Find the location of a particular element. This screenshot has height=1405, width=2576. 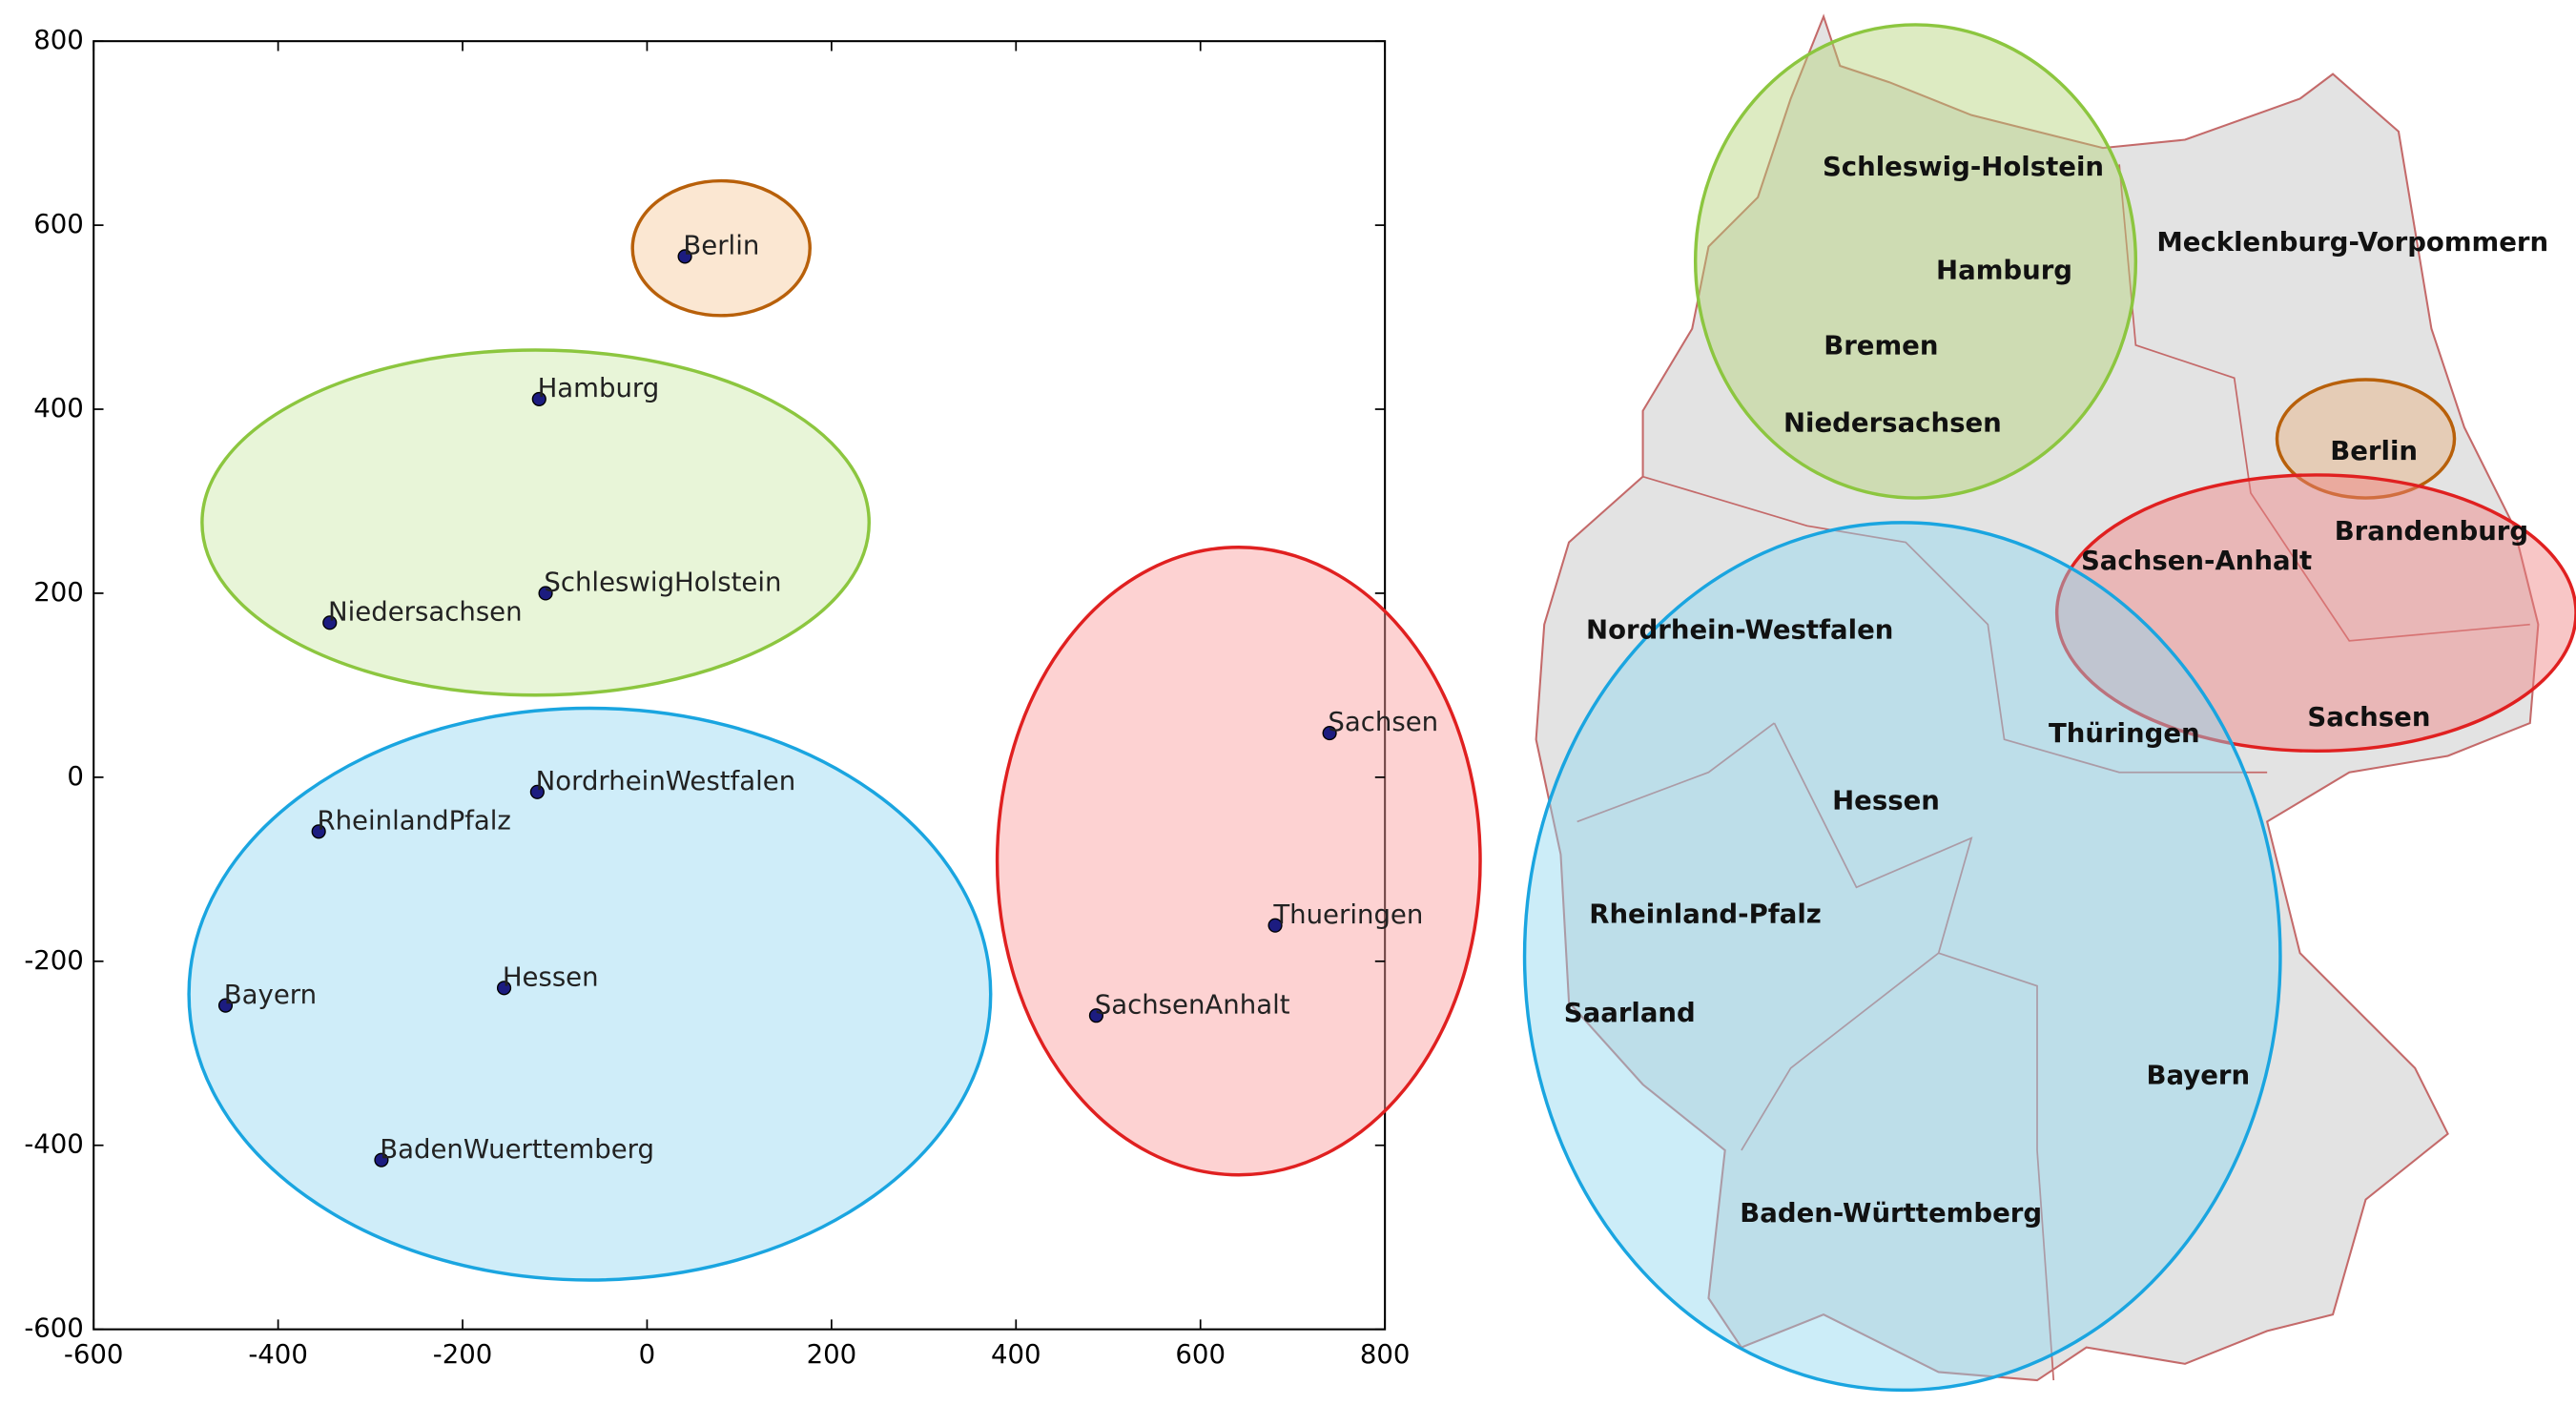

x-tick-label: 200 is located at coordinates (832, 1354).